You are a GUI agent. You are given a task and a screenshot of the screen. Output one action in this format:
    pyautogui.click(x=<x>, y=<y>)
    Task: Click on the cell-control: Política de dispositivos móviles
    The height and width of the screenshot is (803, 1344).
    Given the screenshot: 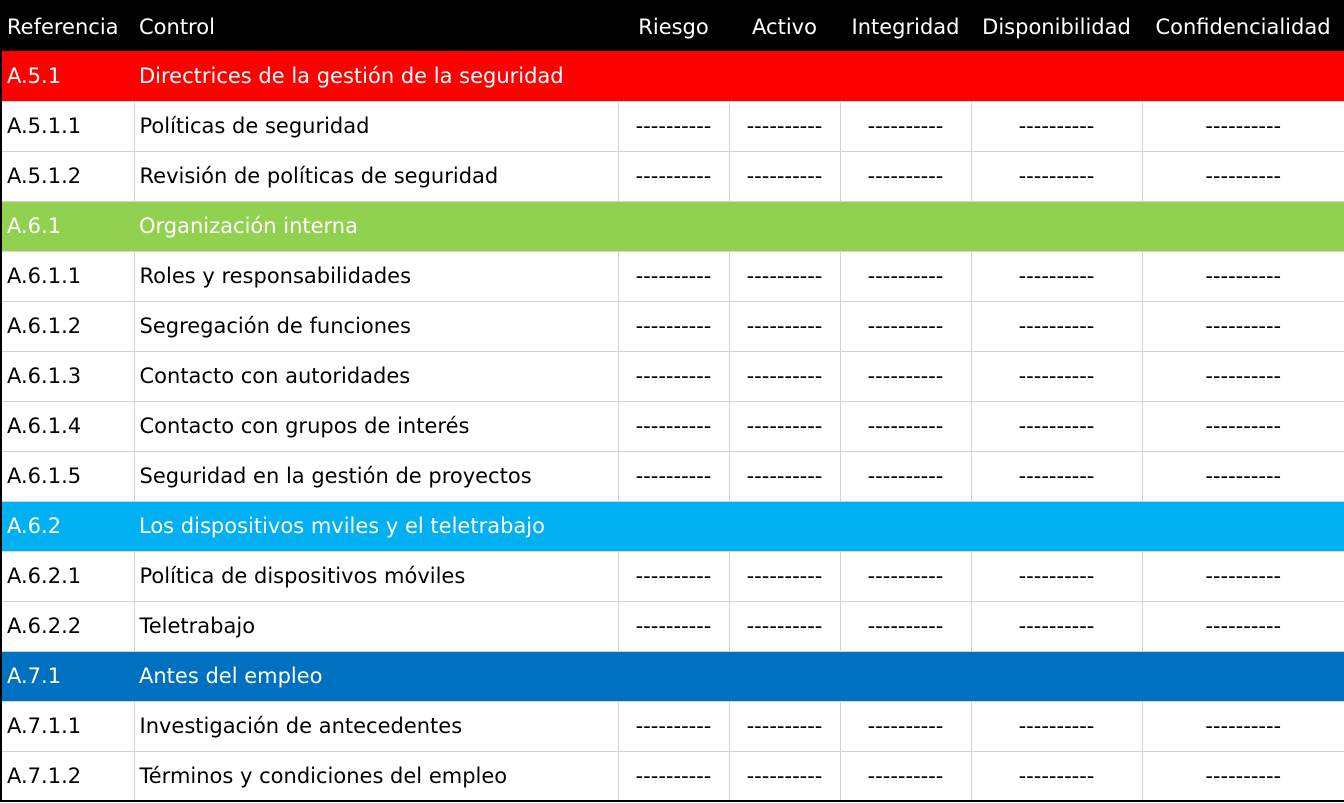 What is the action you would take?
    pyautogui.click(x=376, y=576)
    